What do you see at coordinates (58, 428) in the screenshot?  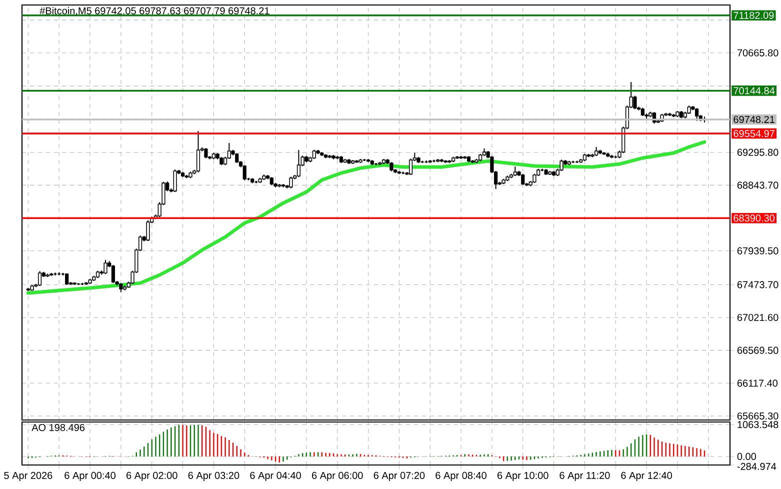 I see `chart-title: AO 198.496` at bounding box center [58, 428].